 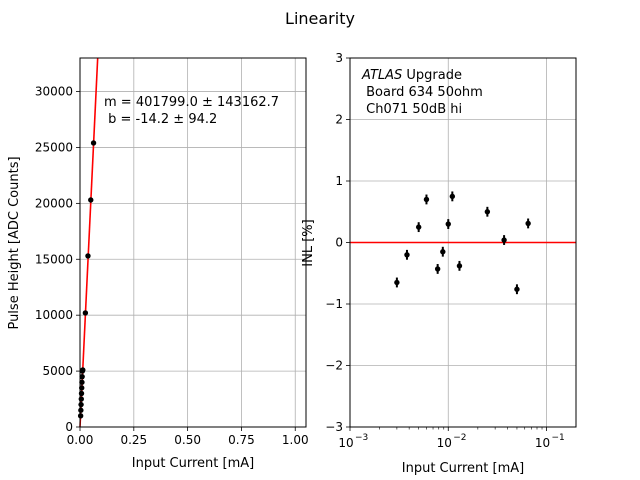 What do you see at coordinates (54, 259) in the screenshot?
I see `left-y-tick-label: 15000` at bounding box center [54, 259].